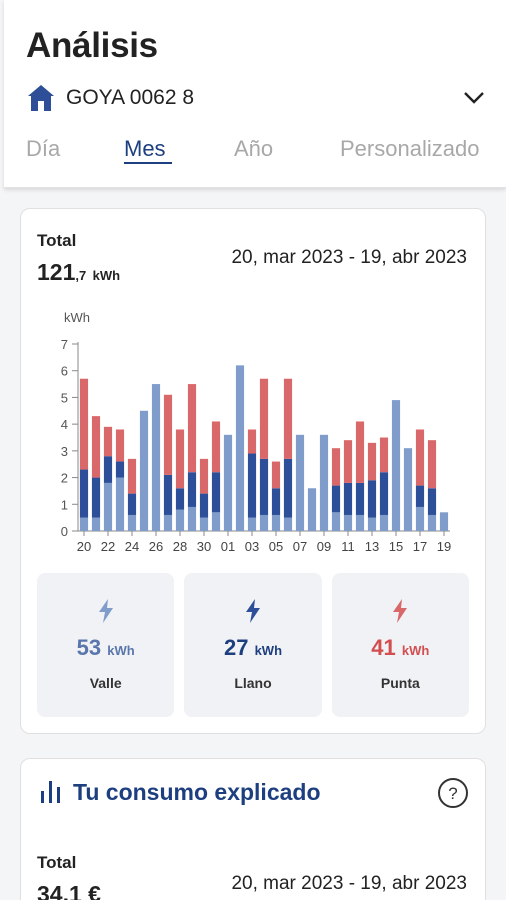  I want to click on help-icon: ?, so click(453, 793).